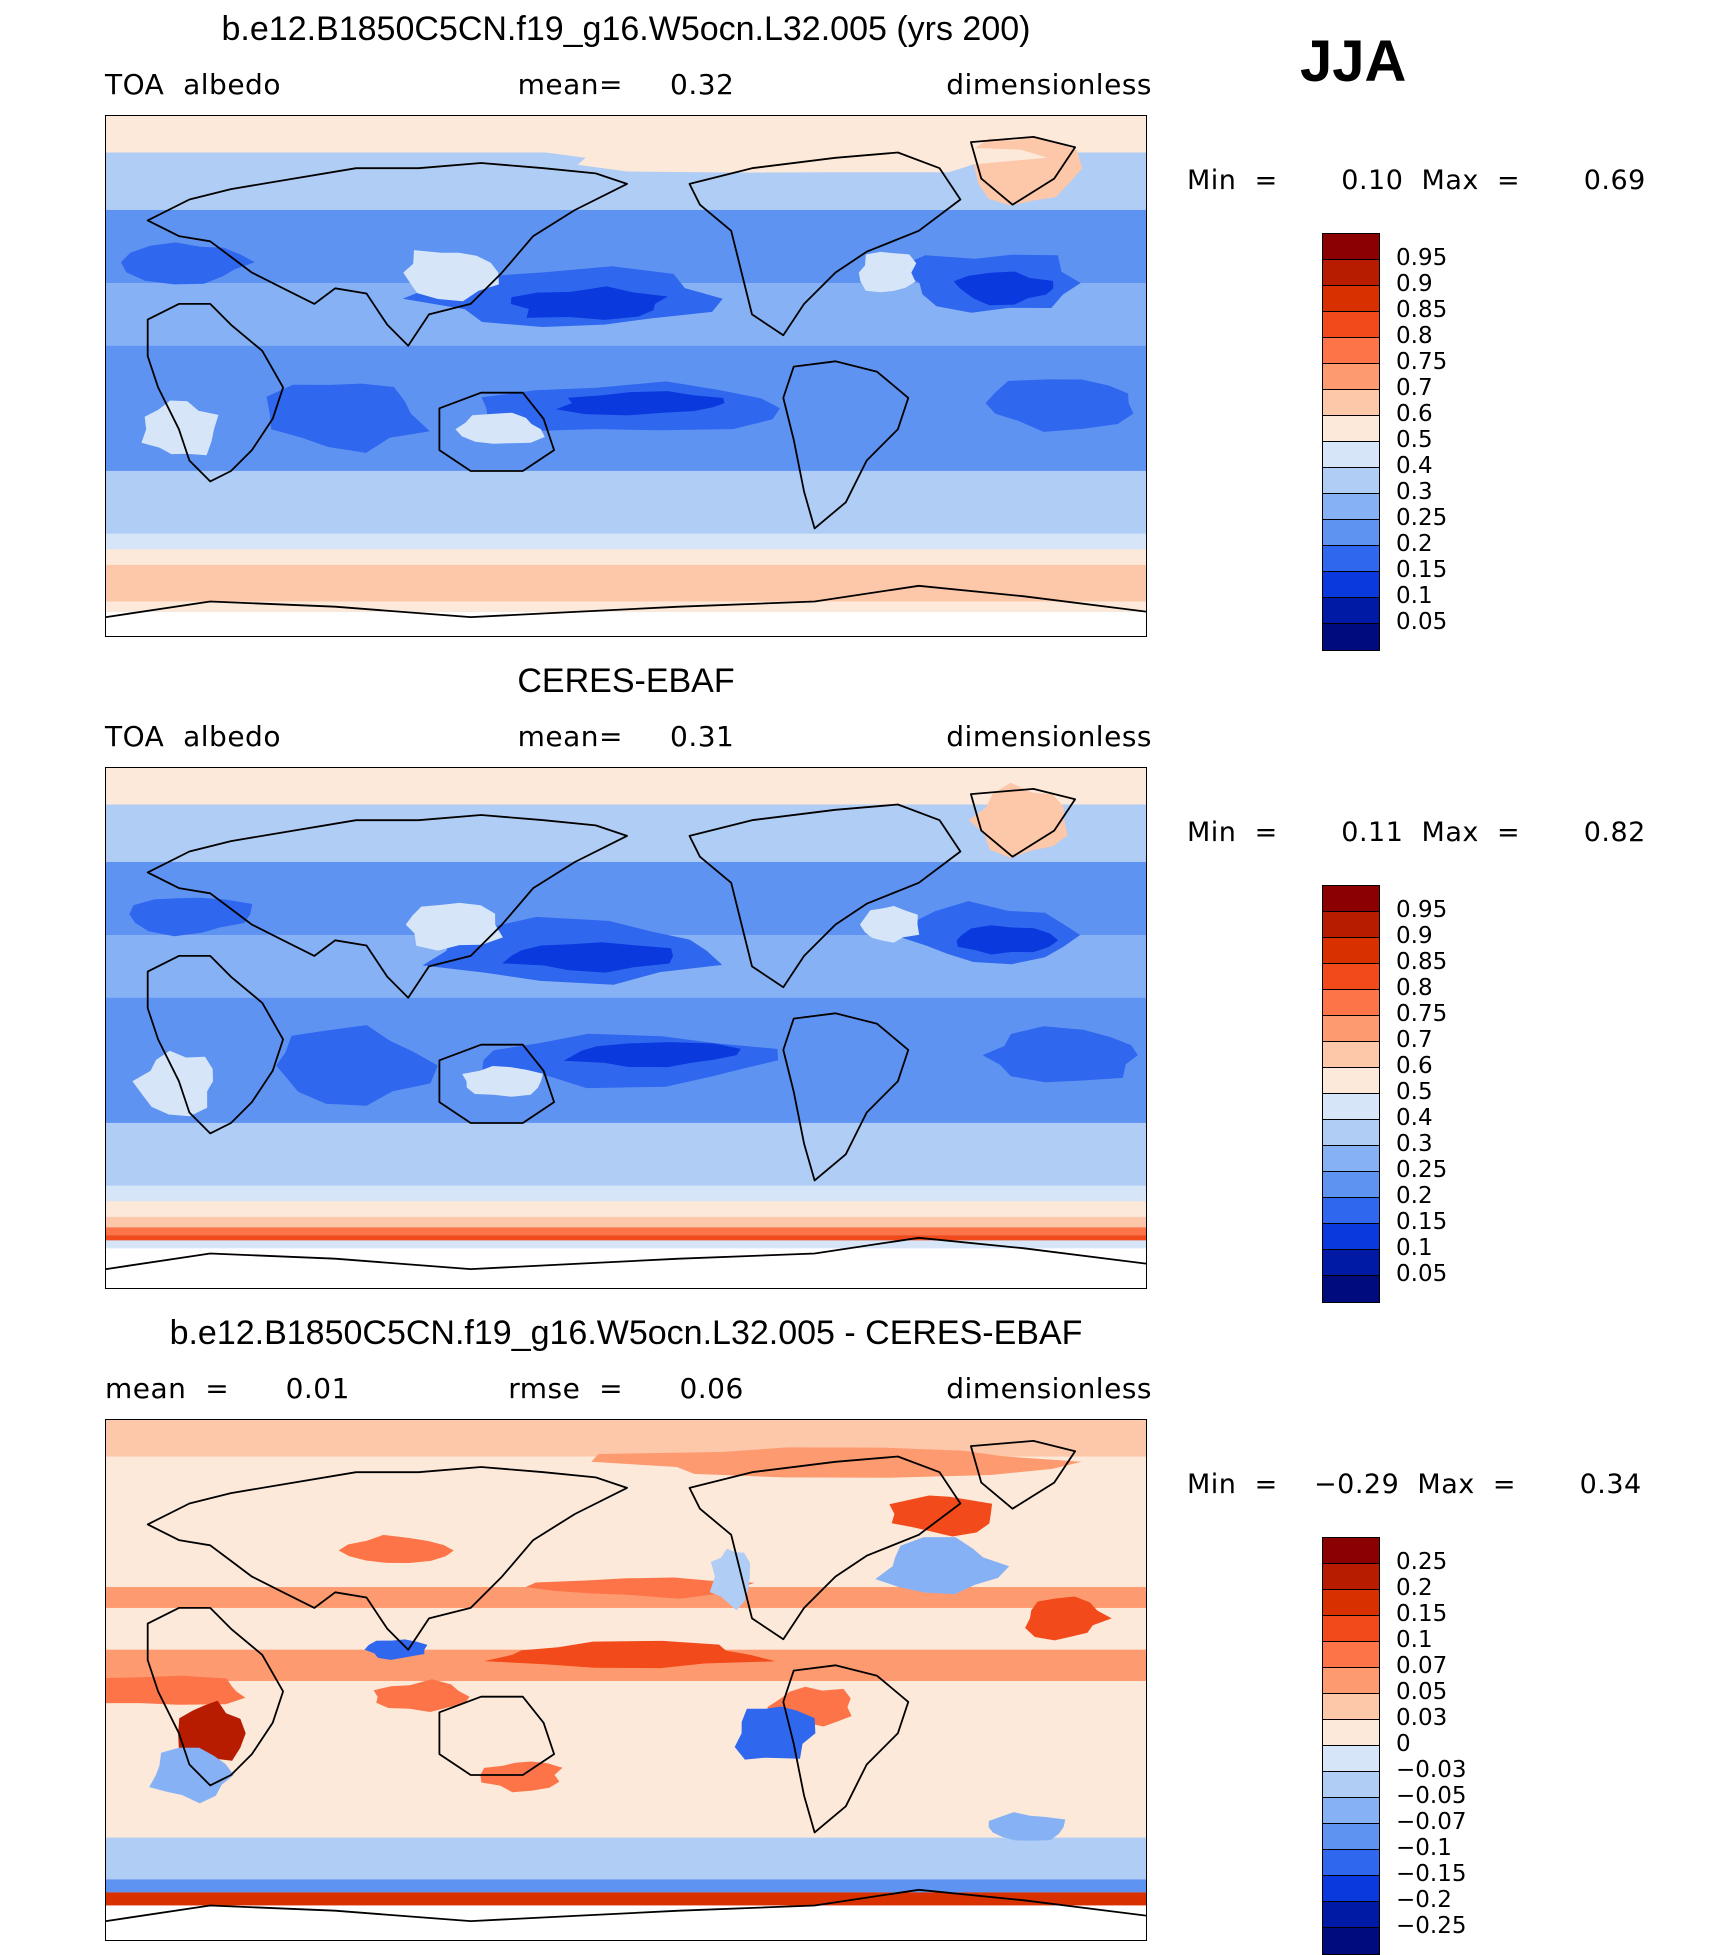  What do you see at coordinates (193, 736) in the screenshot?
I see `panel-variable-label: TOA albedo` at bounding box center [193, 736].